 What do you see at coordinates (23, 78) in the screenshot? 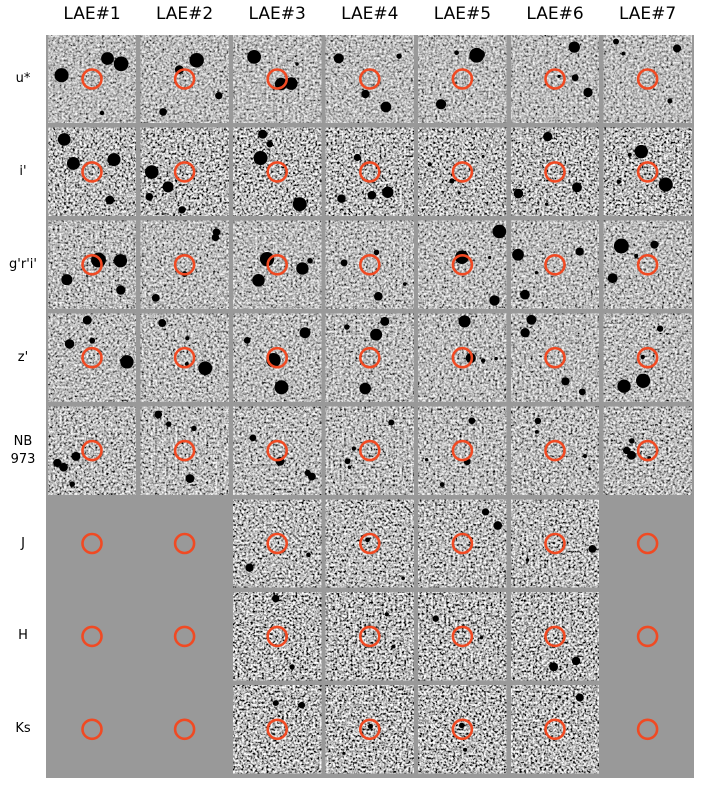
I see `row-label: u*` at bounding box center [23, 78].